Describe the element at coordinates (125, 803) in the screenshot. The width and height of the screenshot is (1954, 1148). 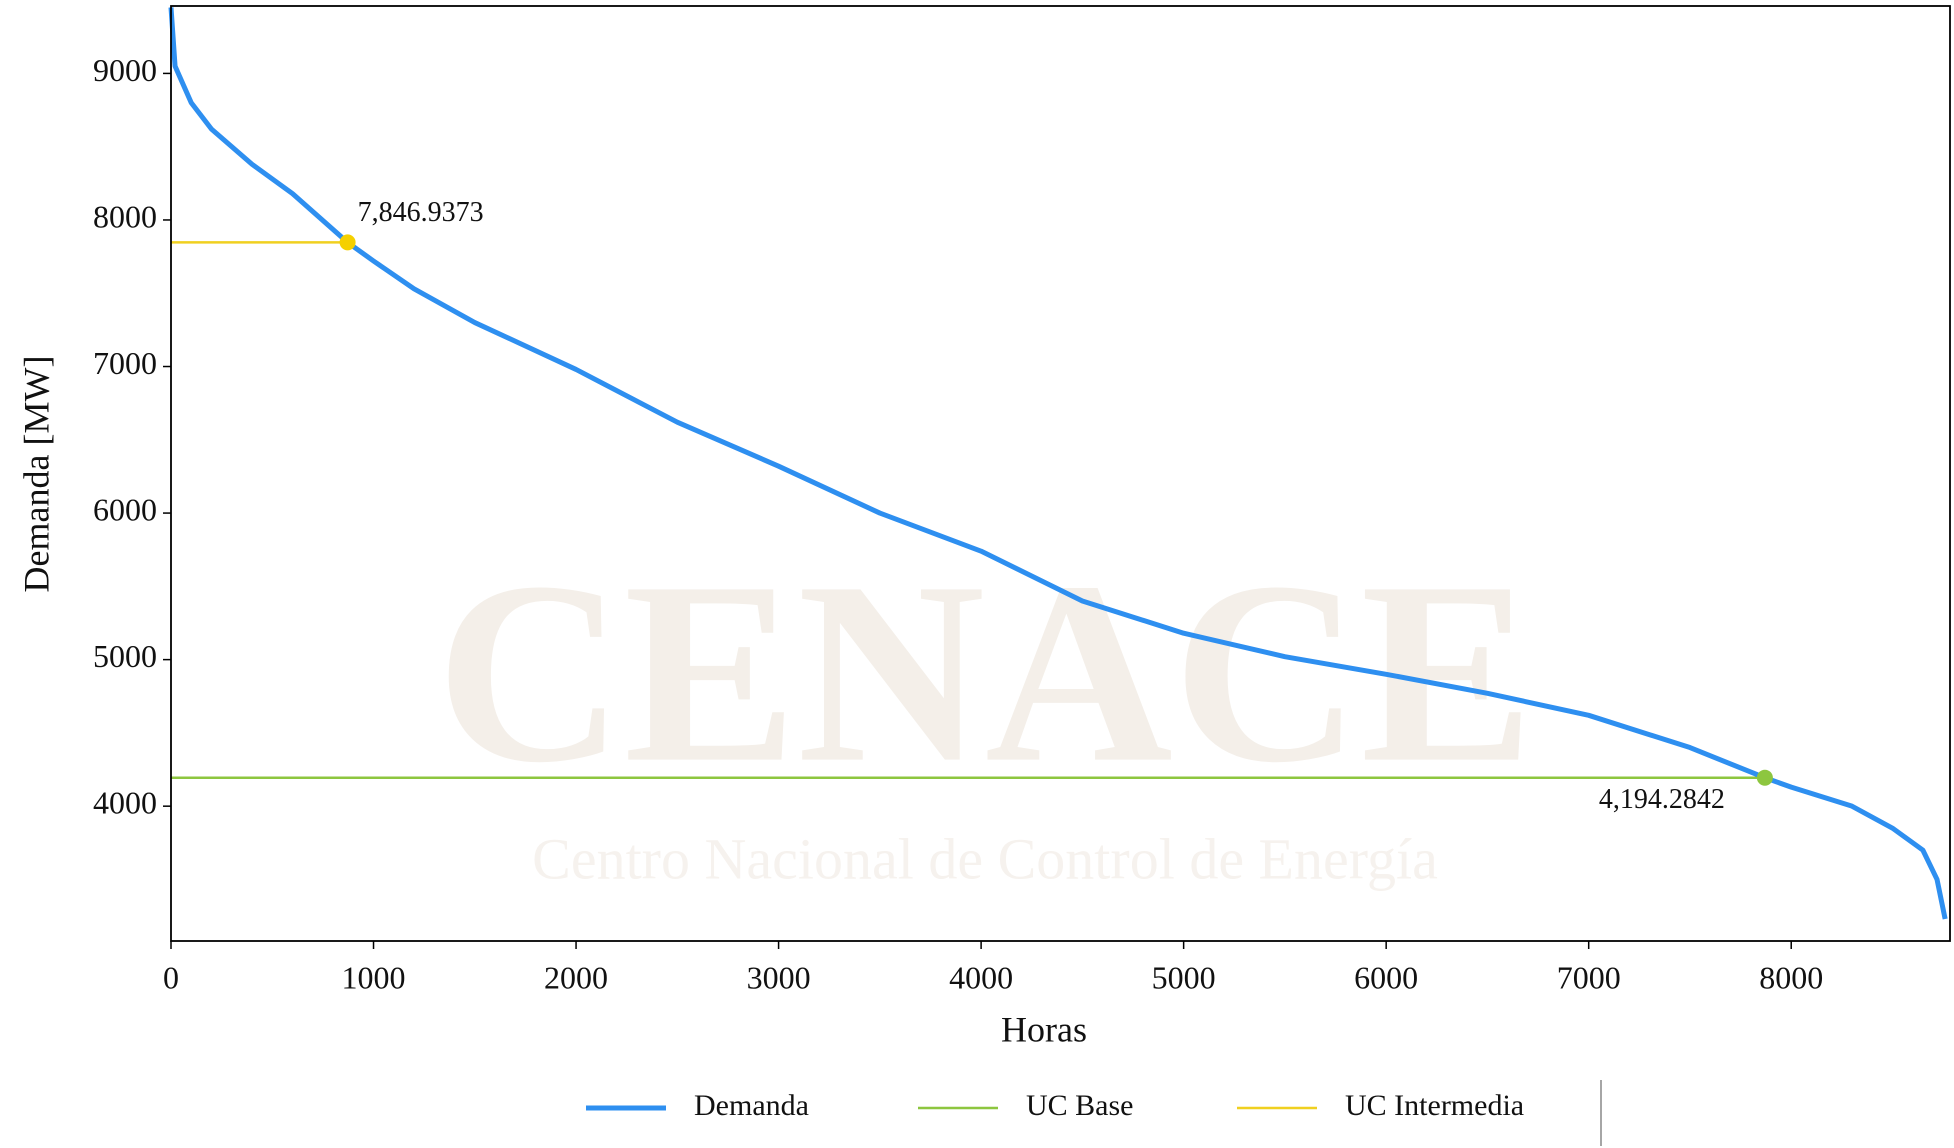
I see `y-tick-label: 4000` at that location.